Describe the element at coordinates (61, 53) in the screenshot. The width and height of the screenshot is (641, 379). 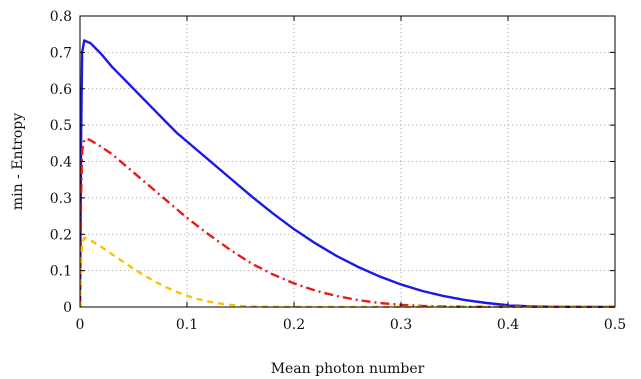
I see `y-tick-label: 0.7` at that location.